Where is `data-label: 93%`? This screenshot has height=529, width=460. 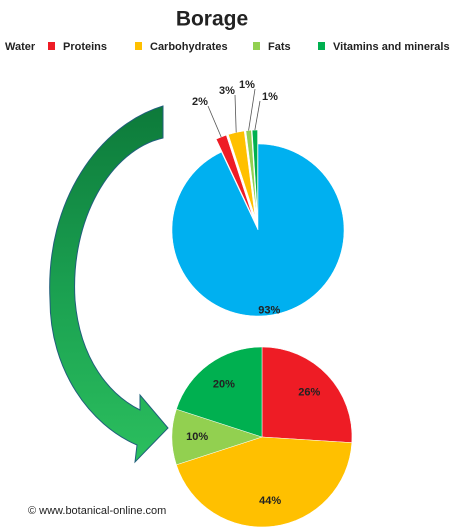 data-label: 93% is located at coordinates (269, 310).